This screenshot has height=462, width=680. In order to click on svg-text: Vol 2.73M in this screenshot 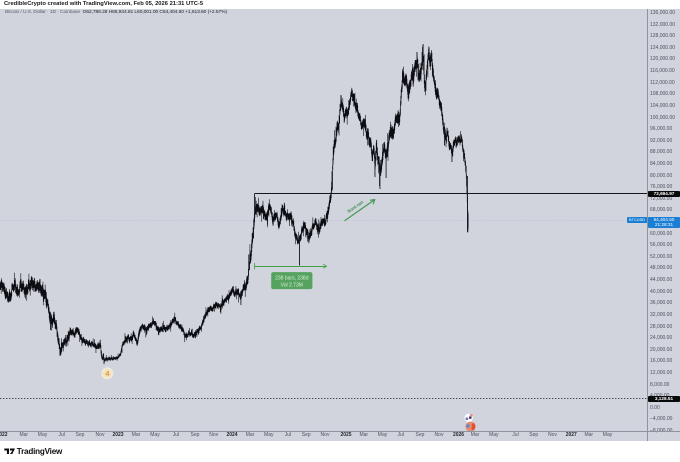, I will do `click(292, 286)`.